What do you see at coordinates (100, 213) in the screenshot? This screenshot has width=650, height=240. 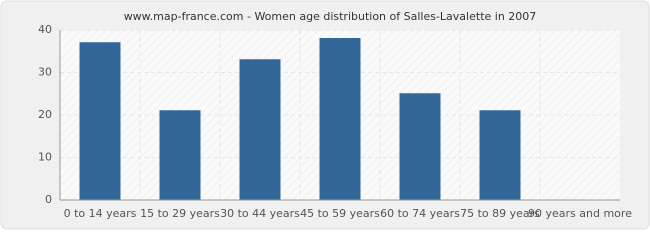 I see `x-tick-label: 0 to 14 years` at bounding box center [100, 213].